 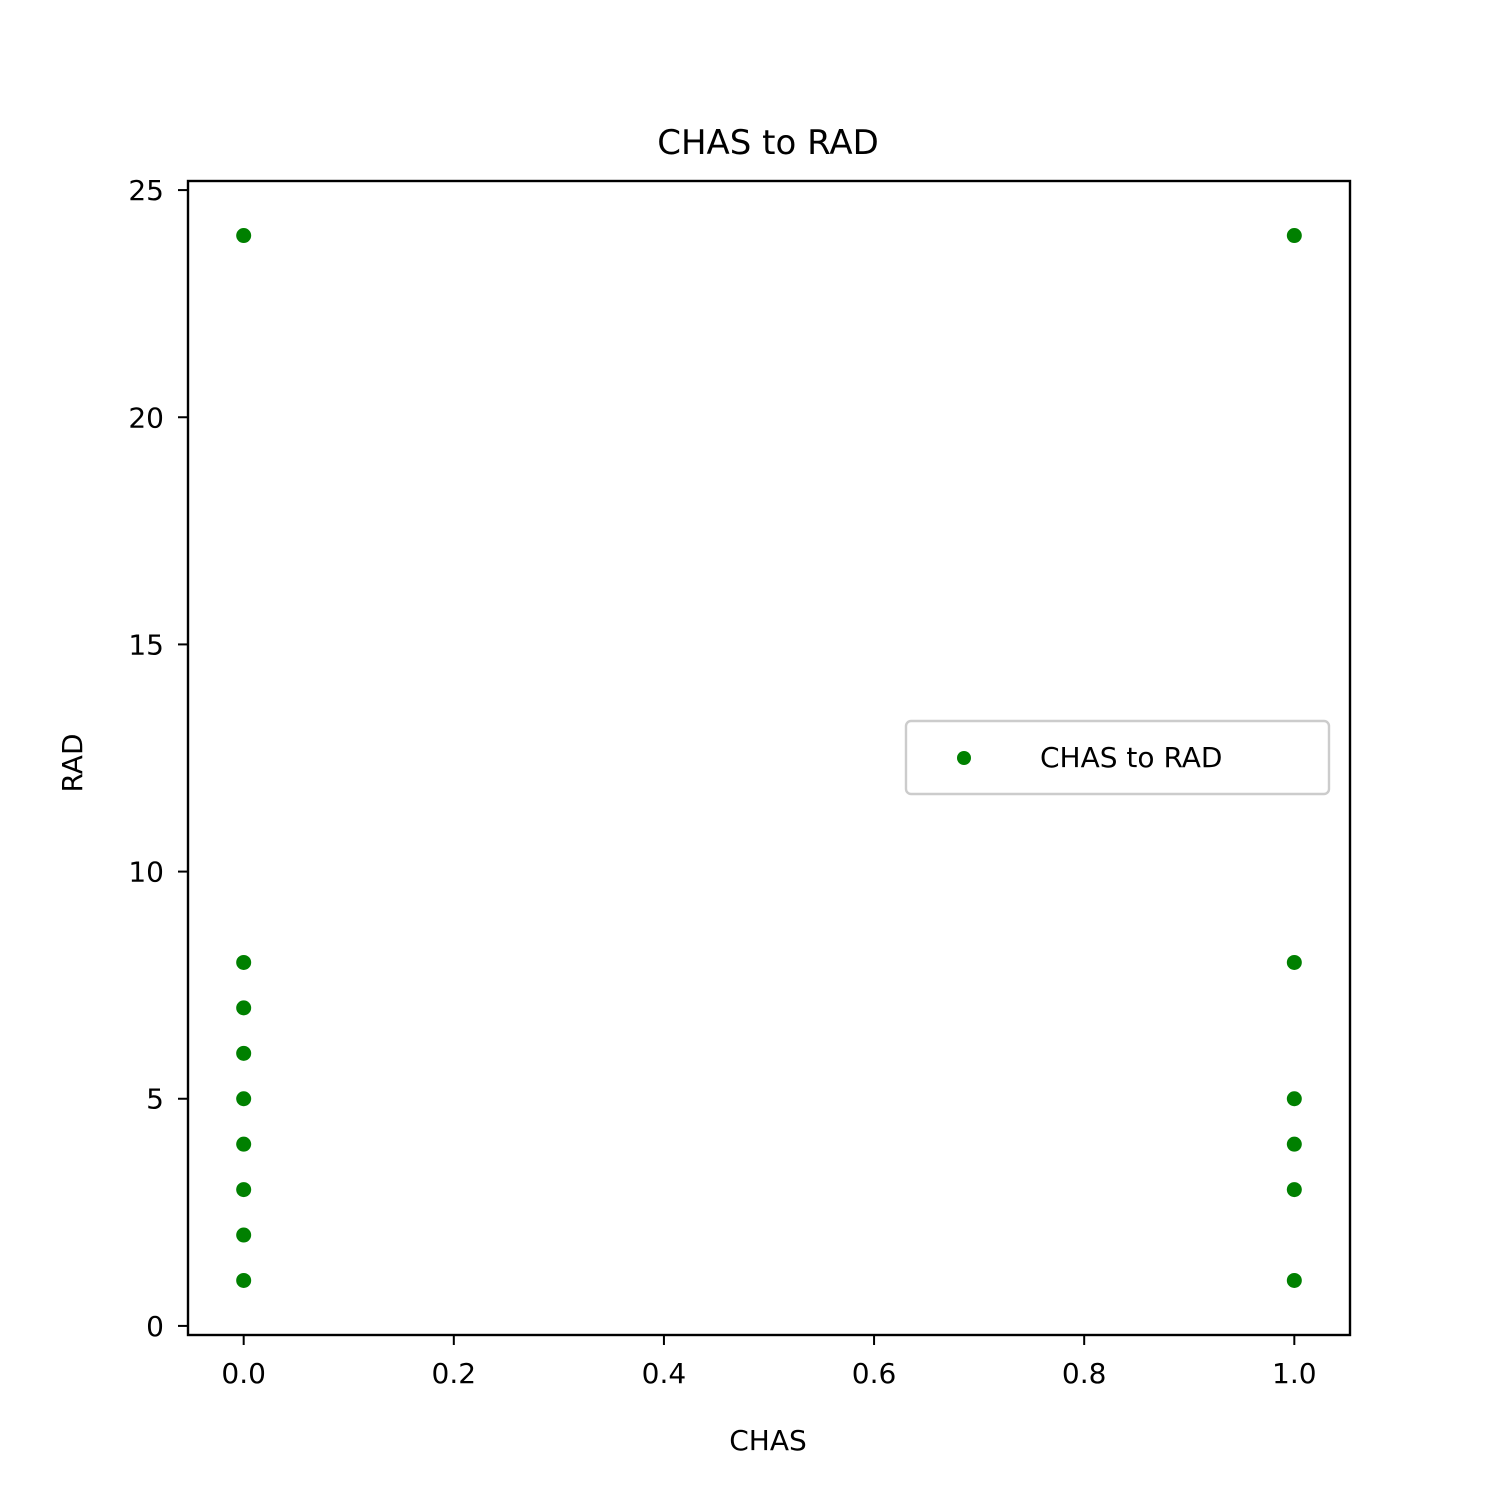 What do you see at coordinates (1294, 1373) in the screenshot?
I see `x-tick-label: 1.0` at bounding box center [1294, 1373].